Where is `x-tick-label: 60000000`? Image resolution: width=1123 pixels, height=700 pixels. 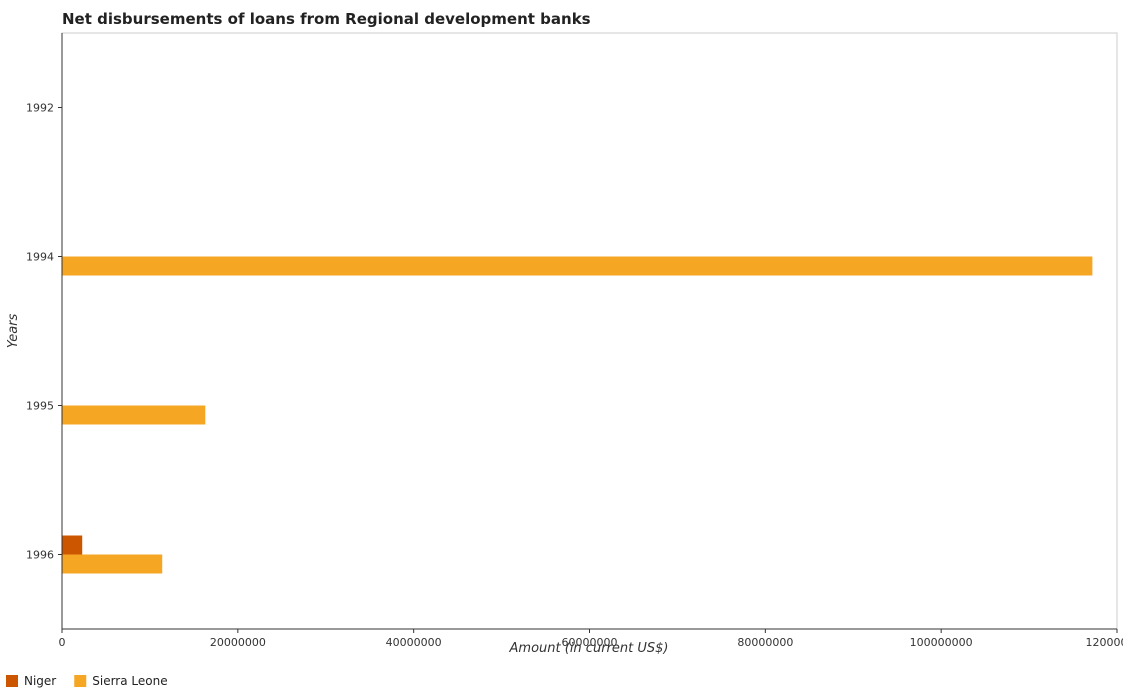 x-tick-label: 60000000 is located at coordinates (590, 642).